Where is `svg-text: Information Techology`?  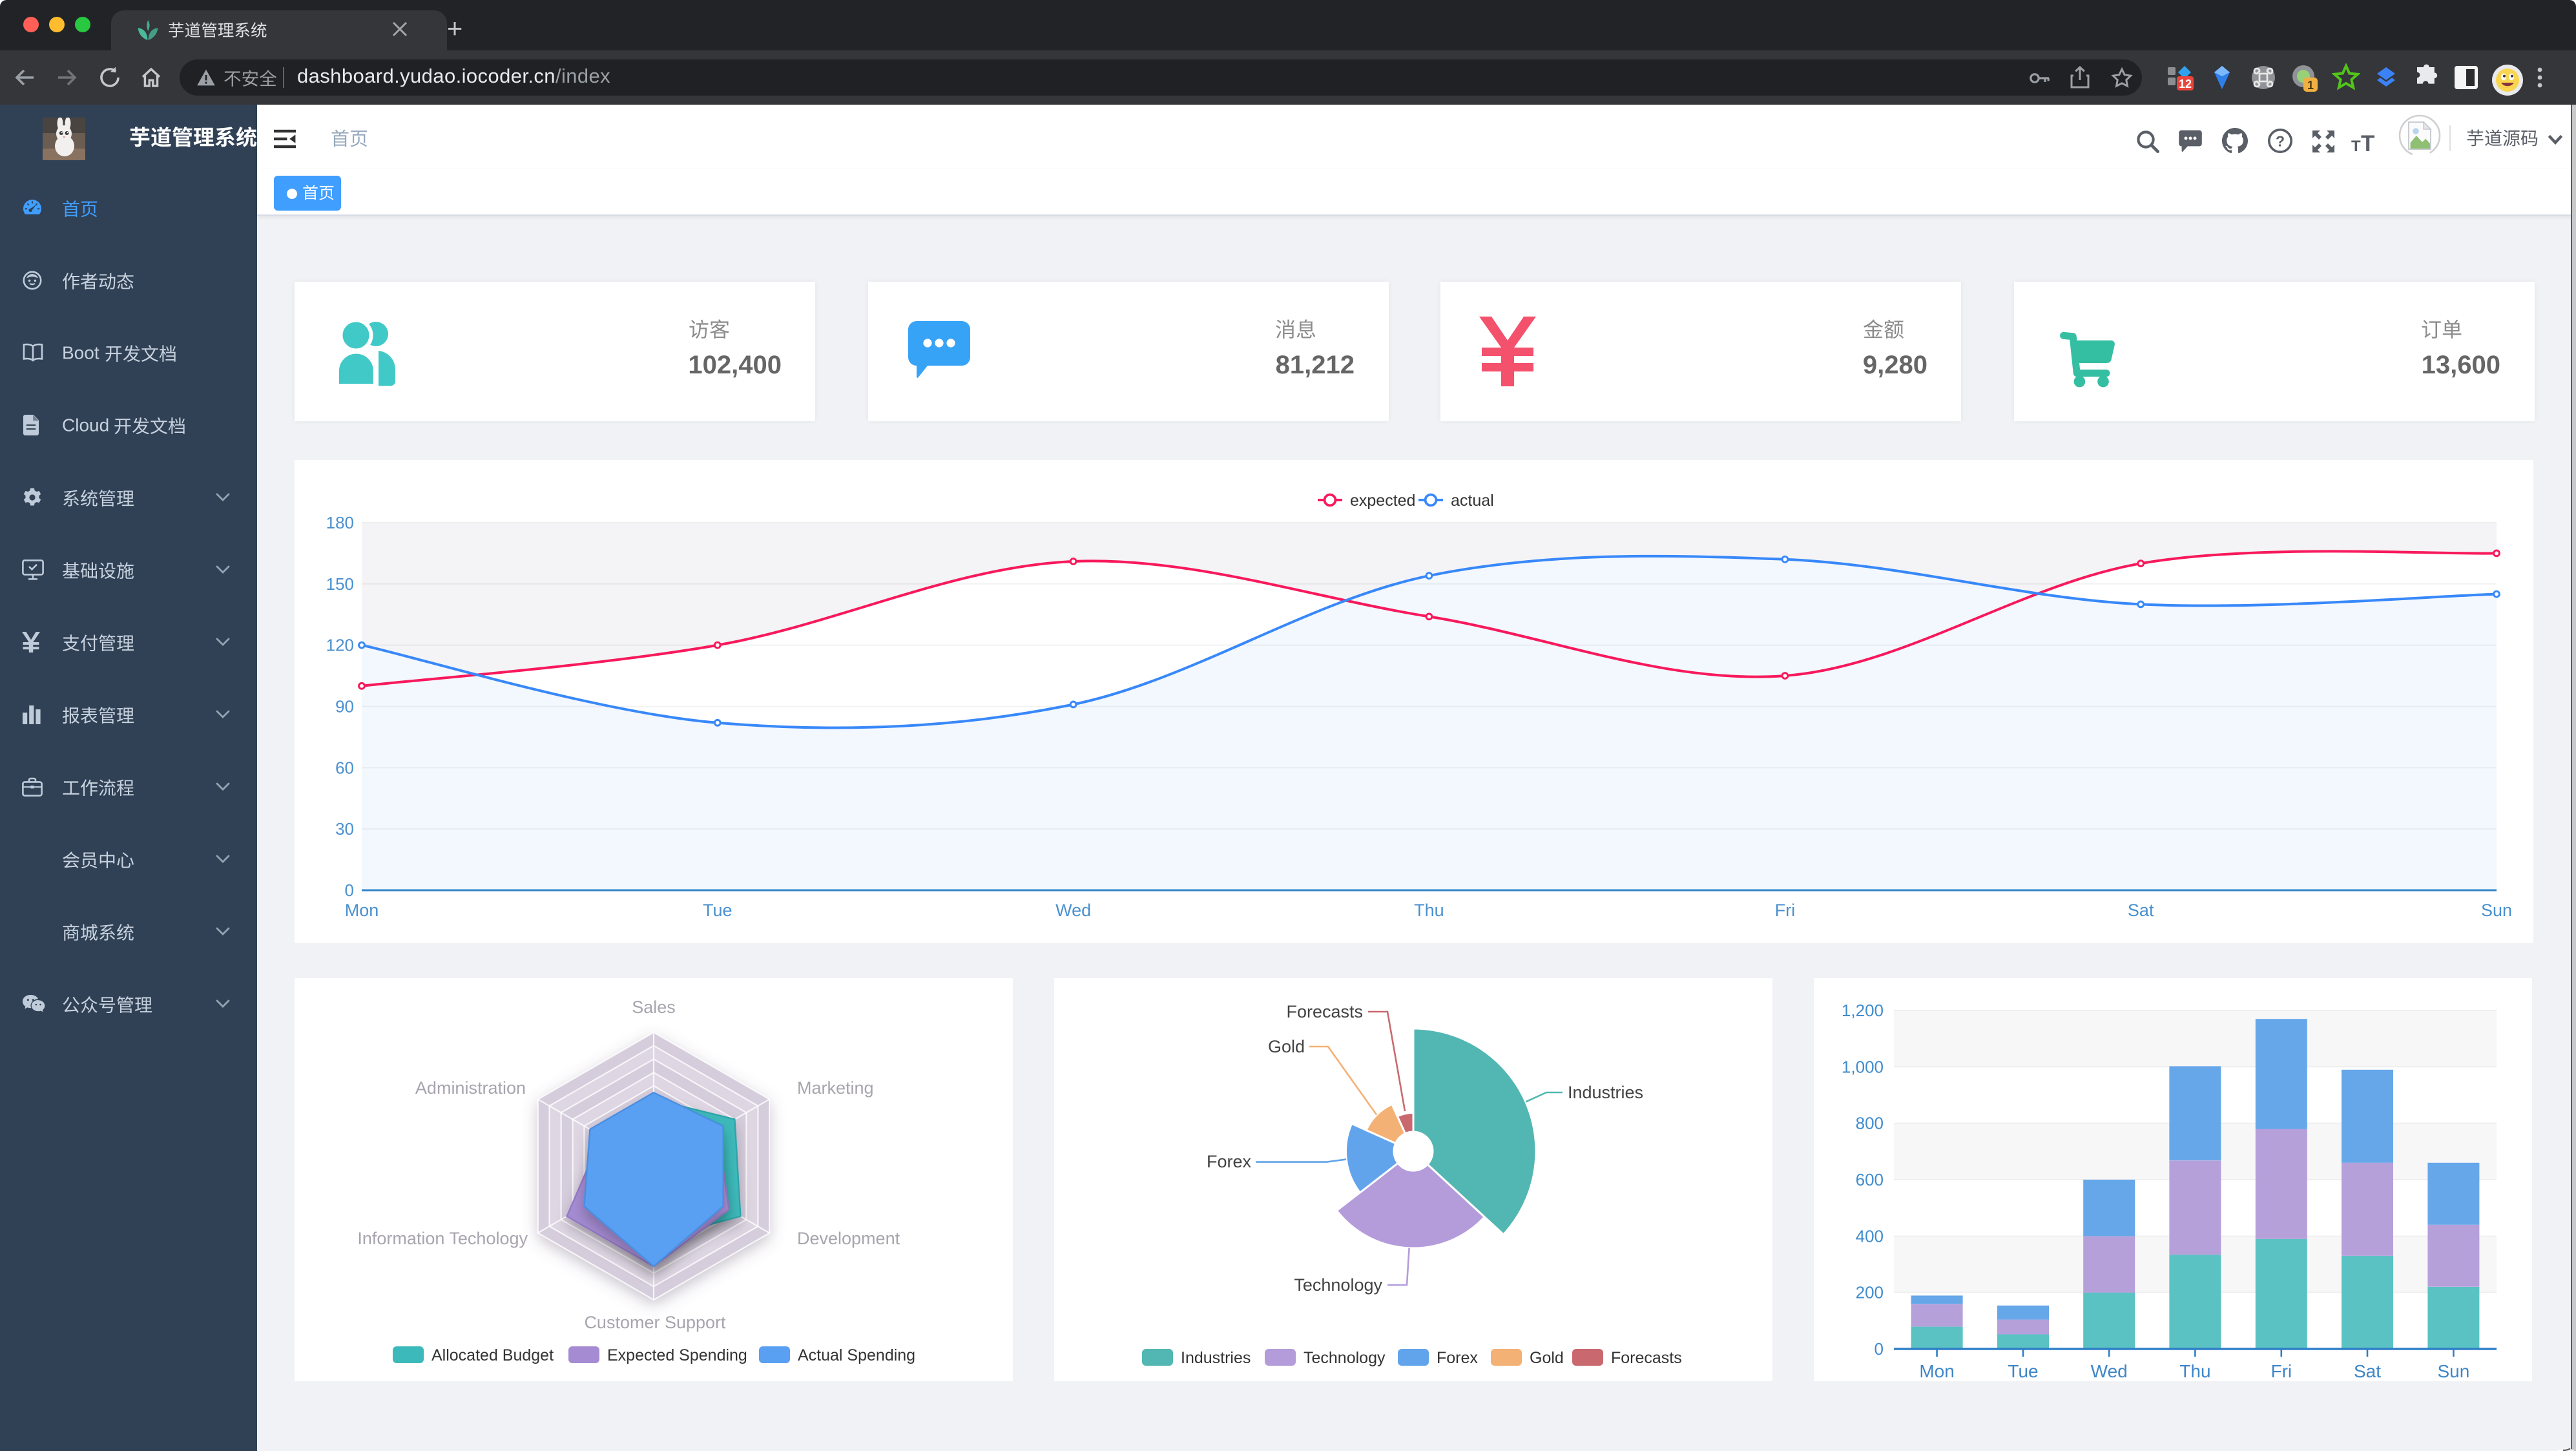
svg-text: Information Techology is located at coordinates (442, 1237).